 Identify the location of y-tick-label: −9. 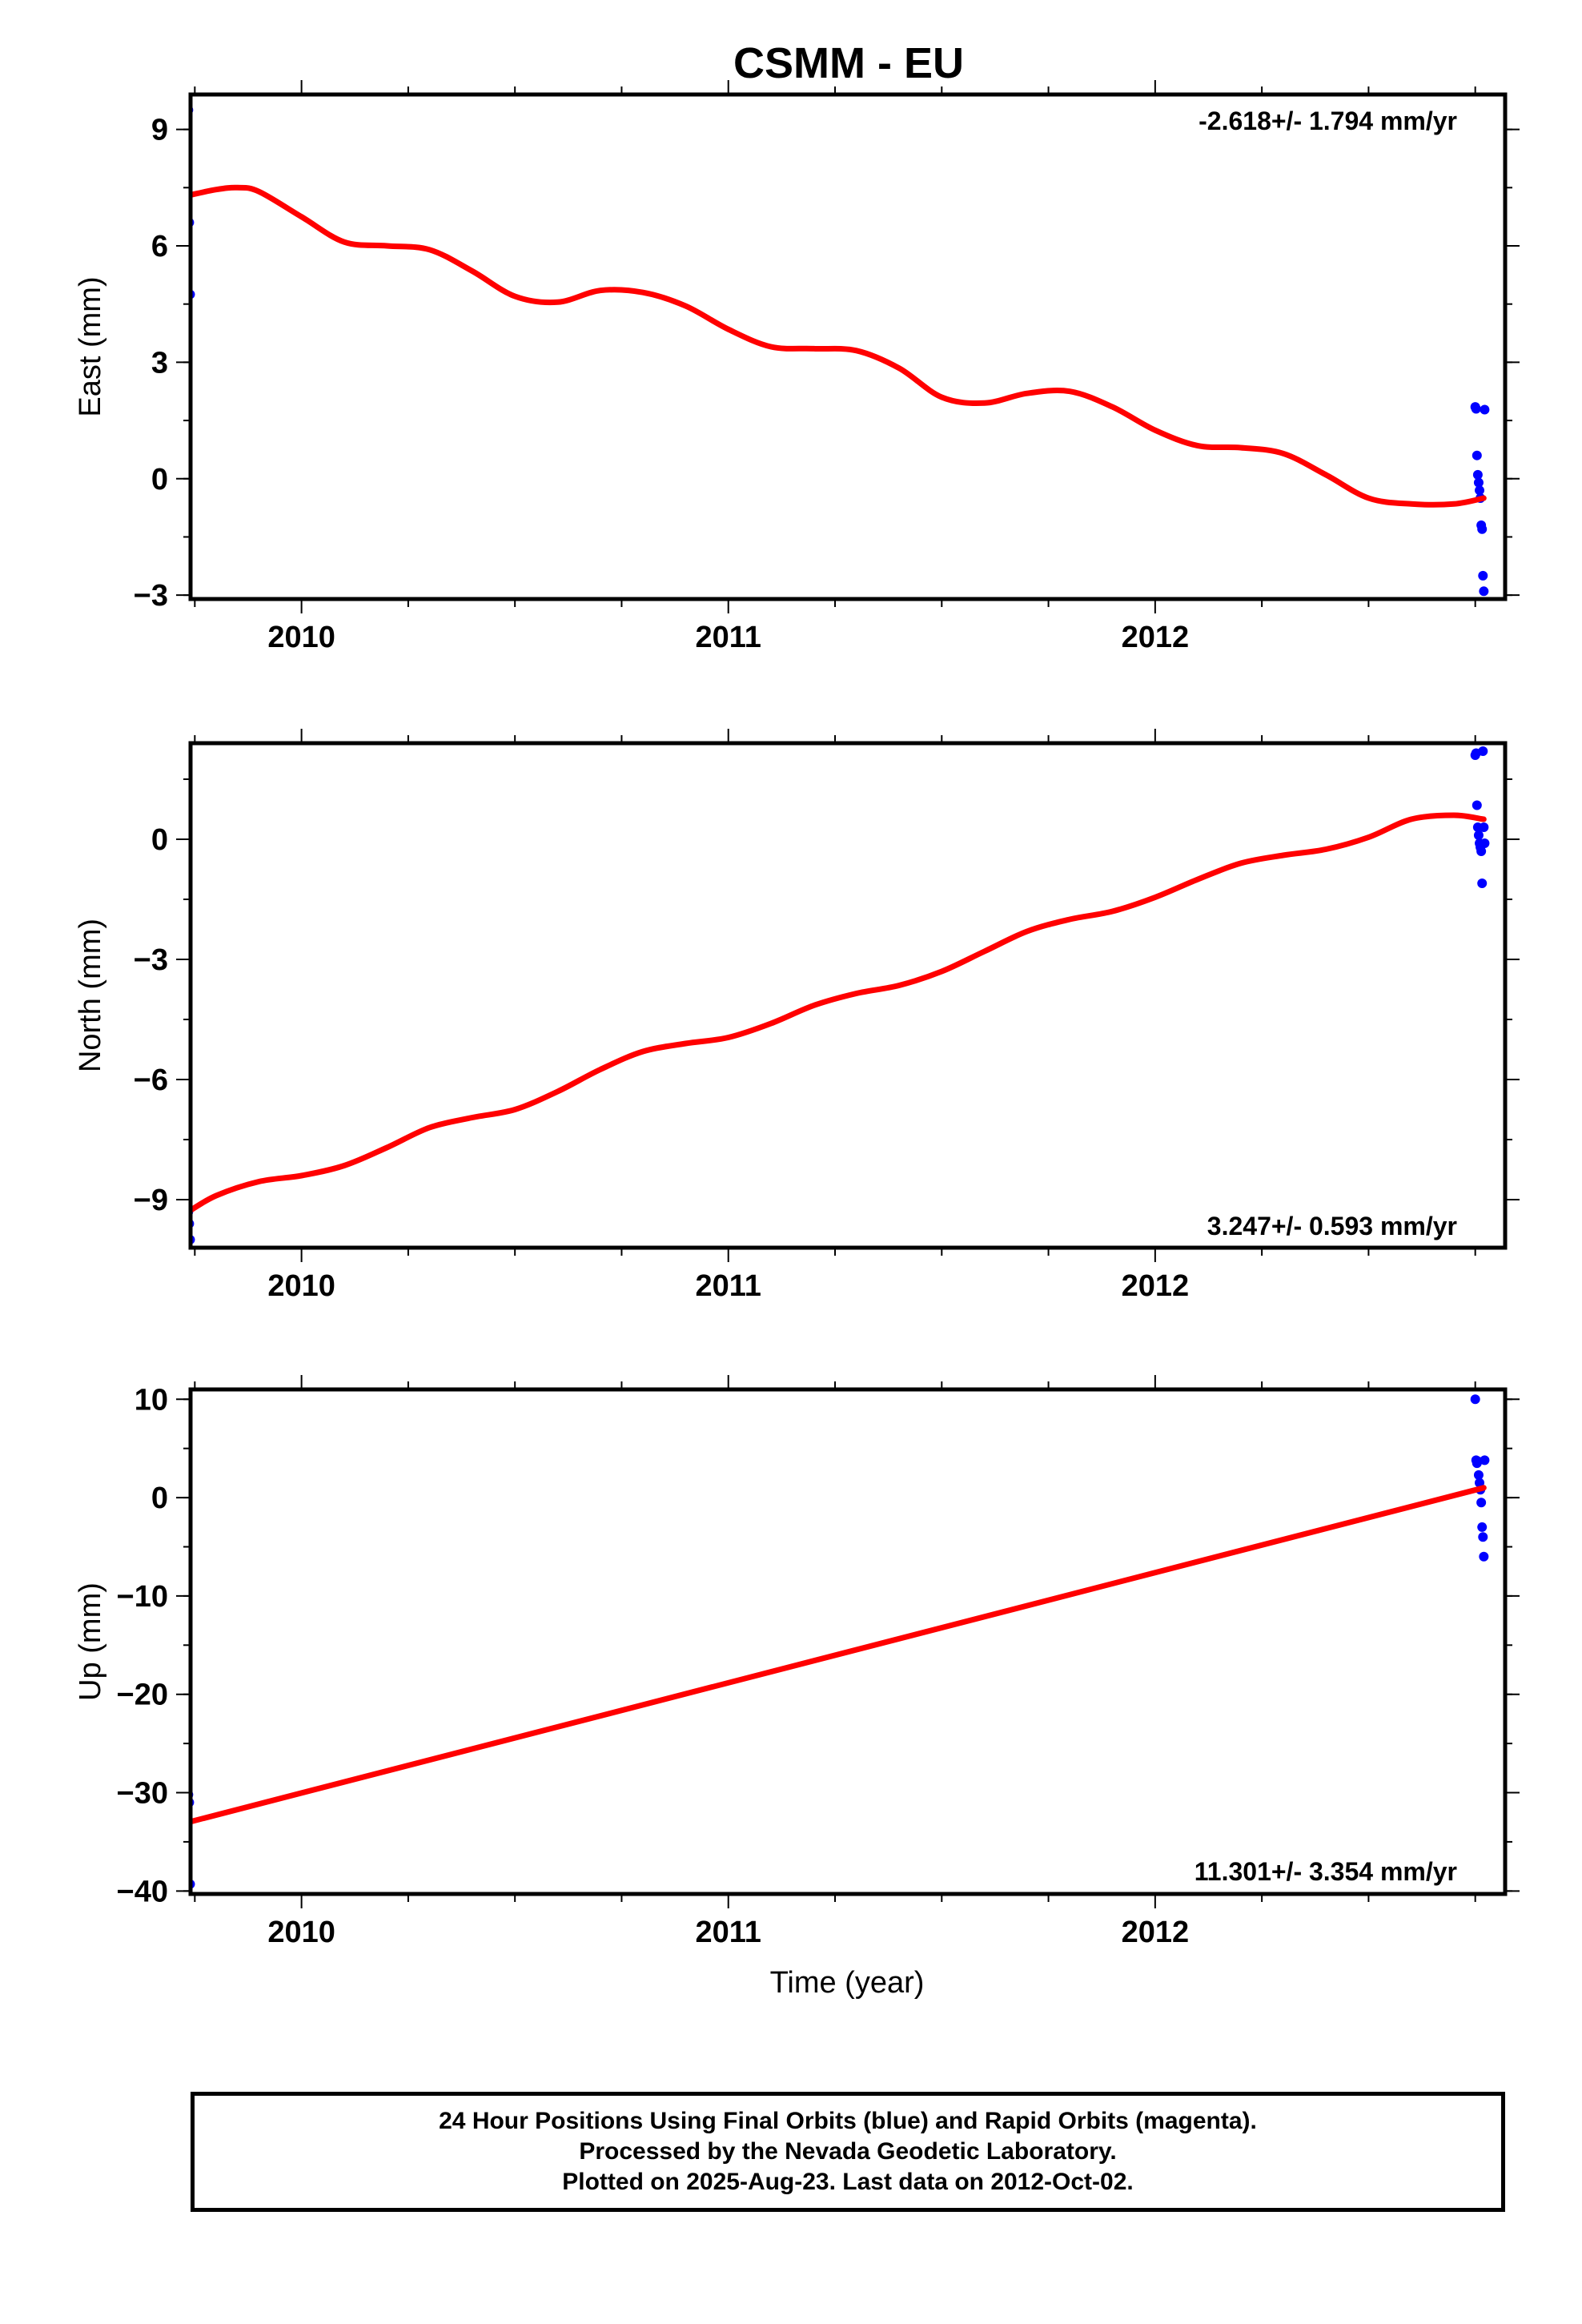
(151, 1200).